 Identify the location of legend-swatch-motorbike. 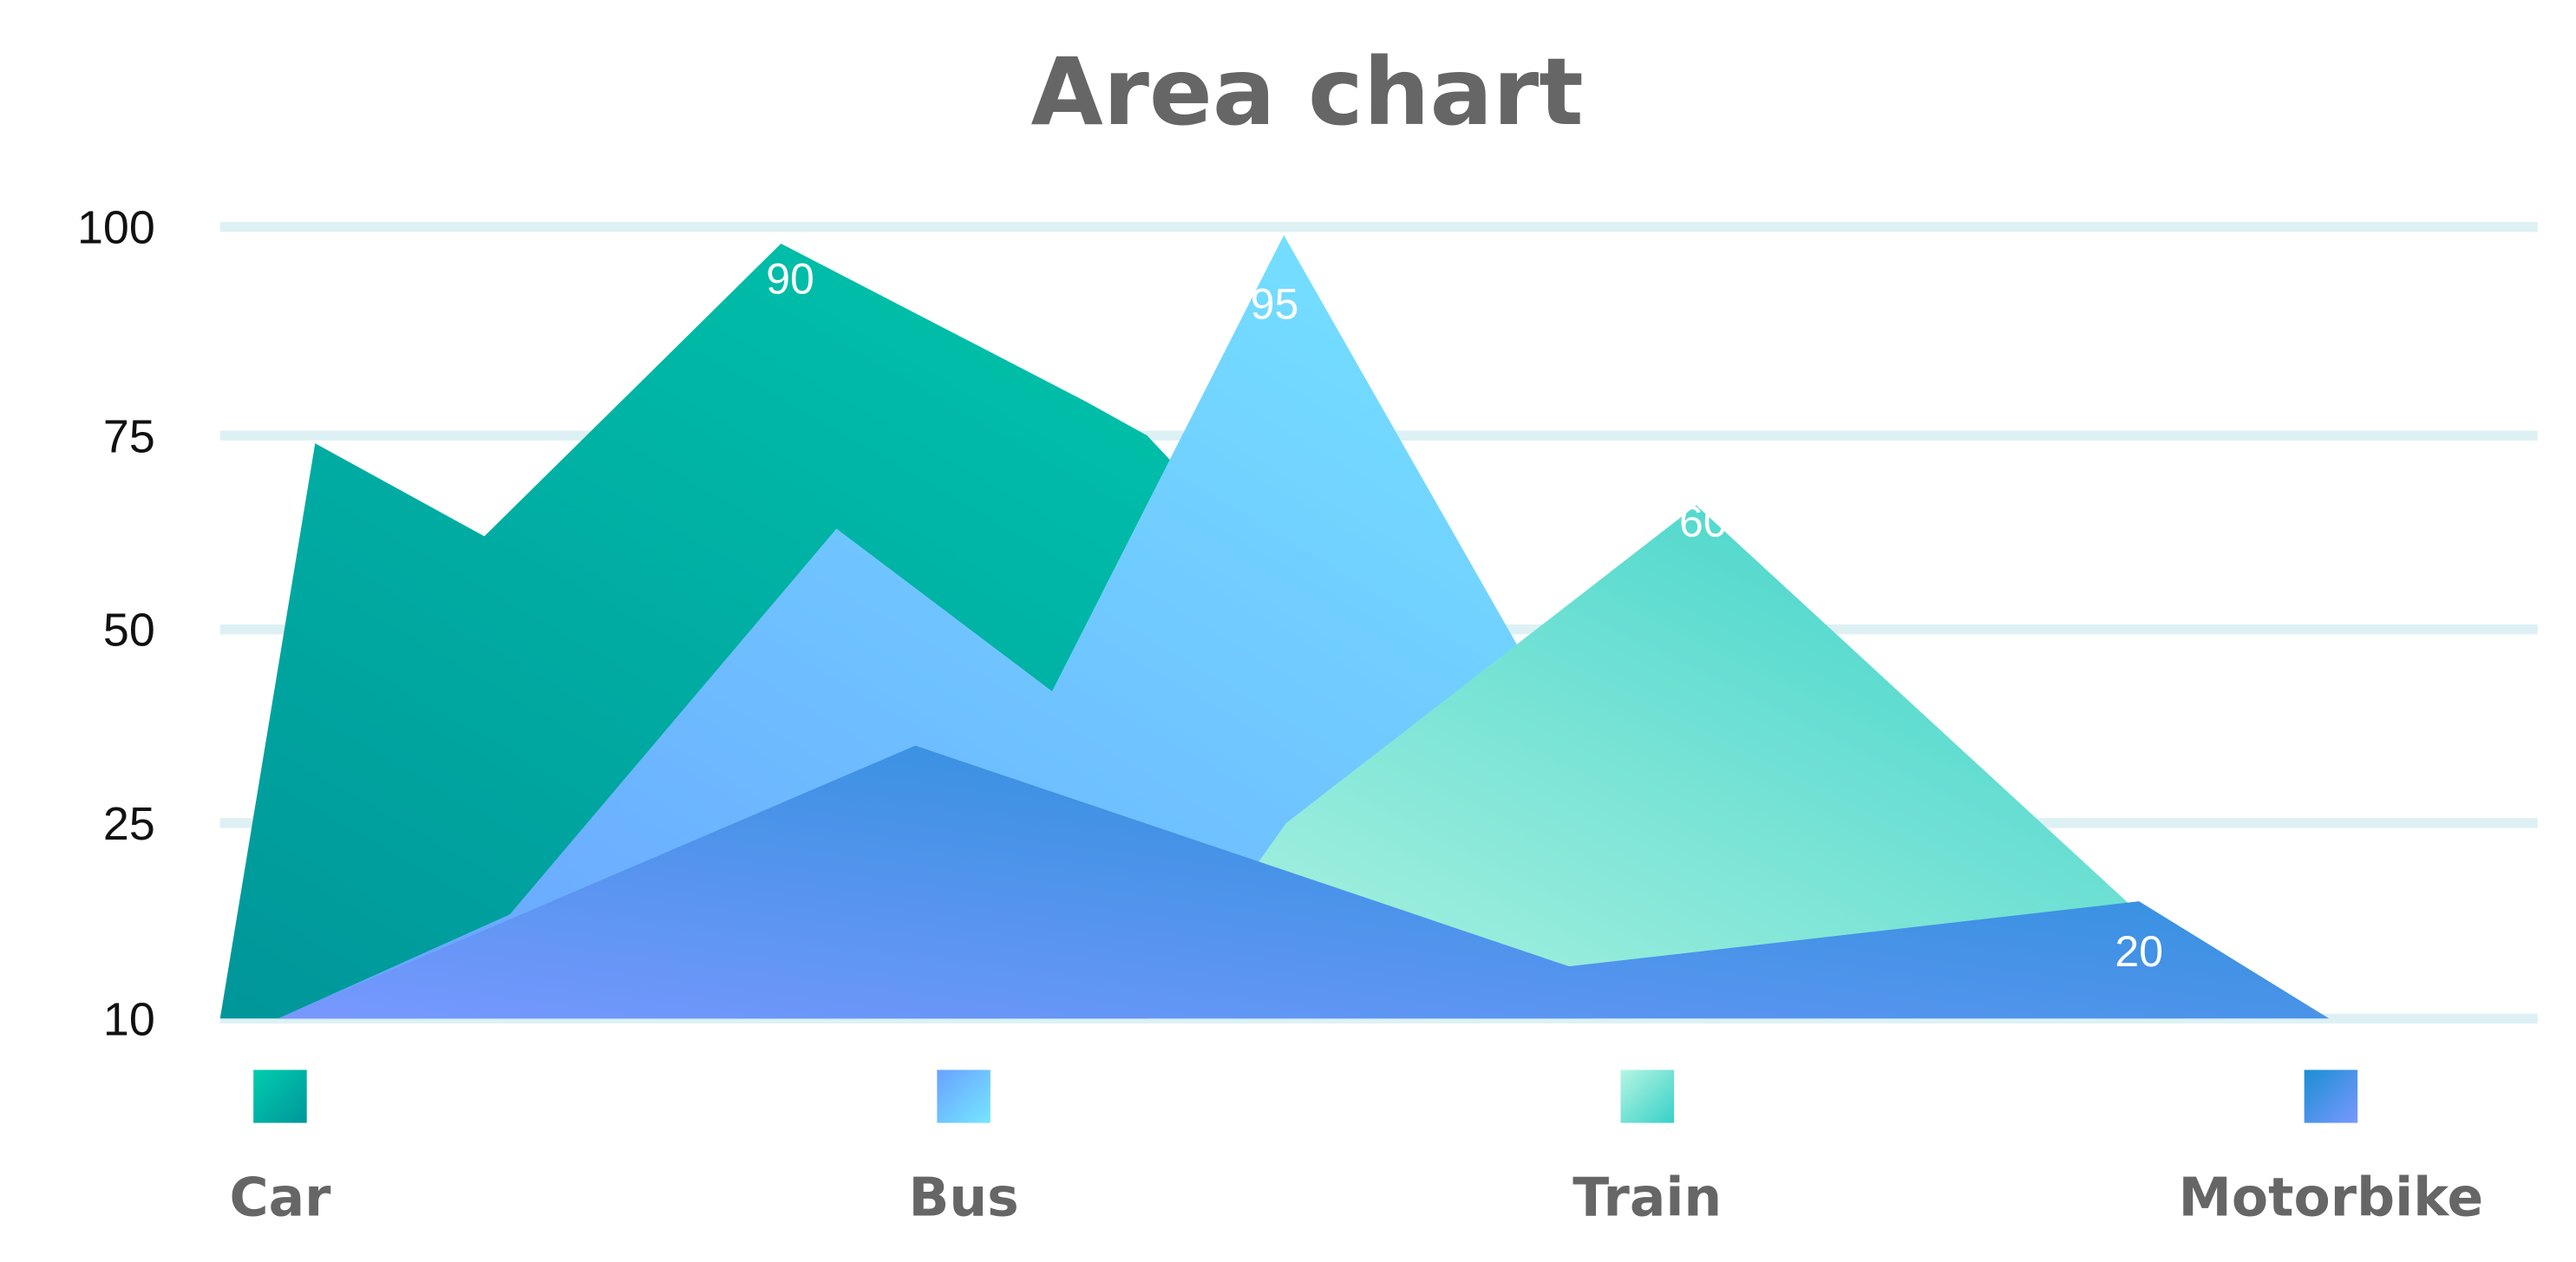
(2331, 1096).